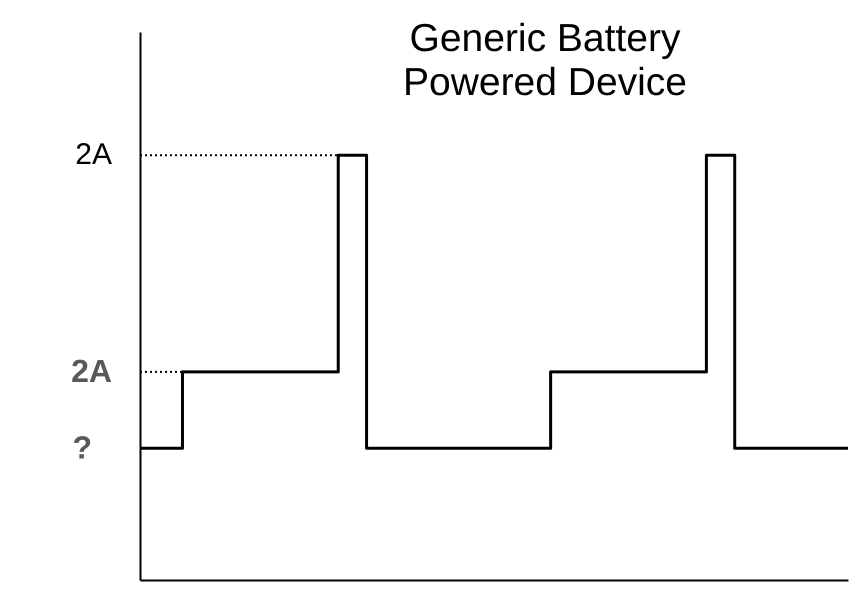  What do you see at coordinates (545, 60) in the screenshot?
I see `chart-title: Generic Battery Powered Device` at bounding box center [545, 60].